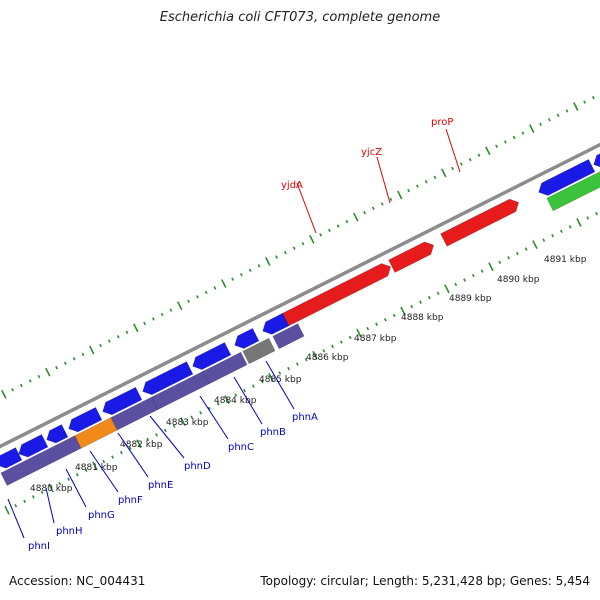 Image resolution: width=600 pixels, height=600 pixels. Describe the element at coordinates (442, 122) in the screenshot. I see `gene-label-proP: proP` at that location.